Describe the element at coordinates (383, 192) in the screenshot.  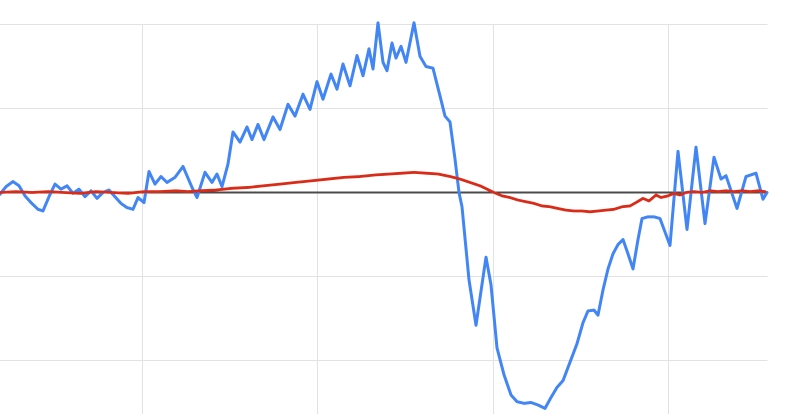
I see `series-red-smooth-line` at that location.